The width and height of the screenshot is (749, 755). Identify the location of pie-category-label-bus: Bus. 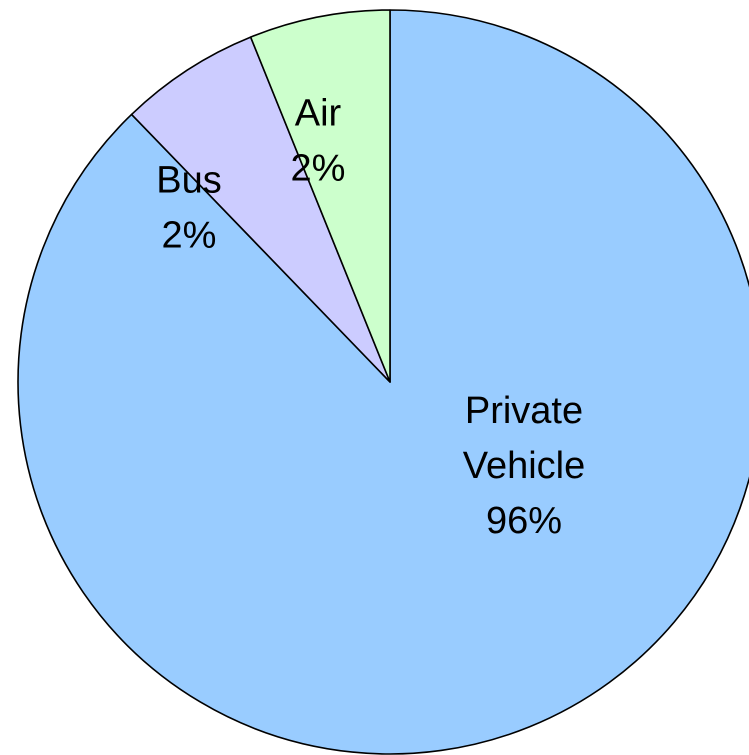
(188, 181).